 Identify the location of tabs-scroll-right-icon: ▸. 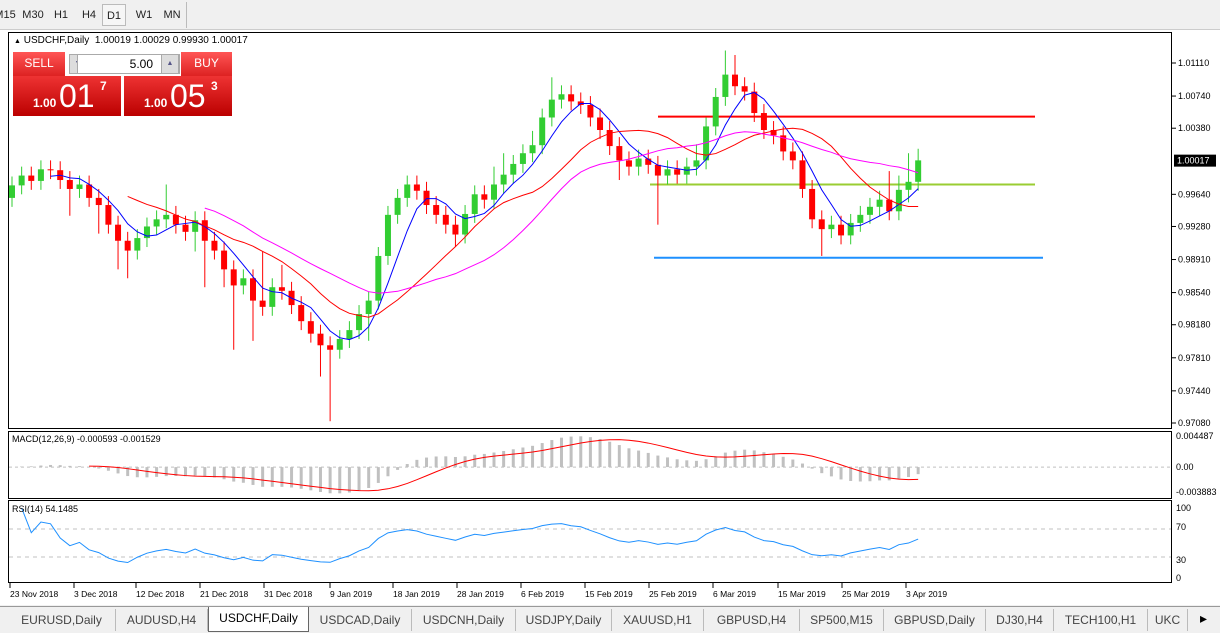
(1204, 618).